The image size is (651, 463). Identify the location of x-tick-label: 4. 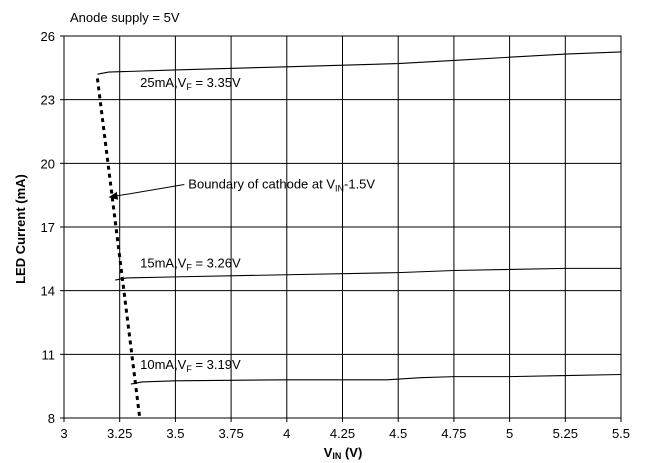
(286, 433).